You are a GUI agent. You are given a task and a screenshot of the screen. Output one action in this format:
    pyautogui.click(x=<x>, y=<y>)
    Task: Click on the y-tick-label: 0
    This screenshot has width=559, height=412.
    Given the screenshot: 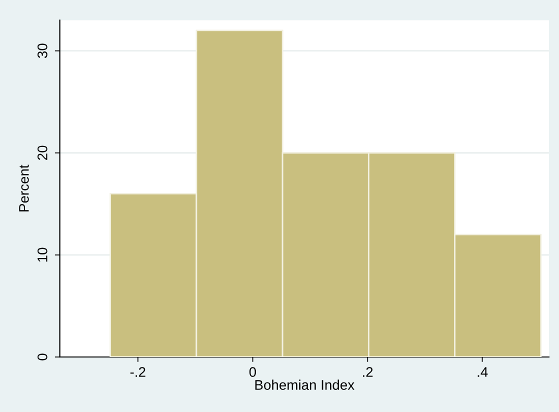 What is the action you would take?
    pyautogui.click(x=43, y=357)
    